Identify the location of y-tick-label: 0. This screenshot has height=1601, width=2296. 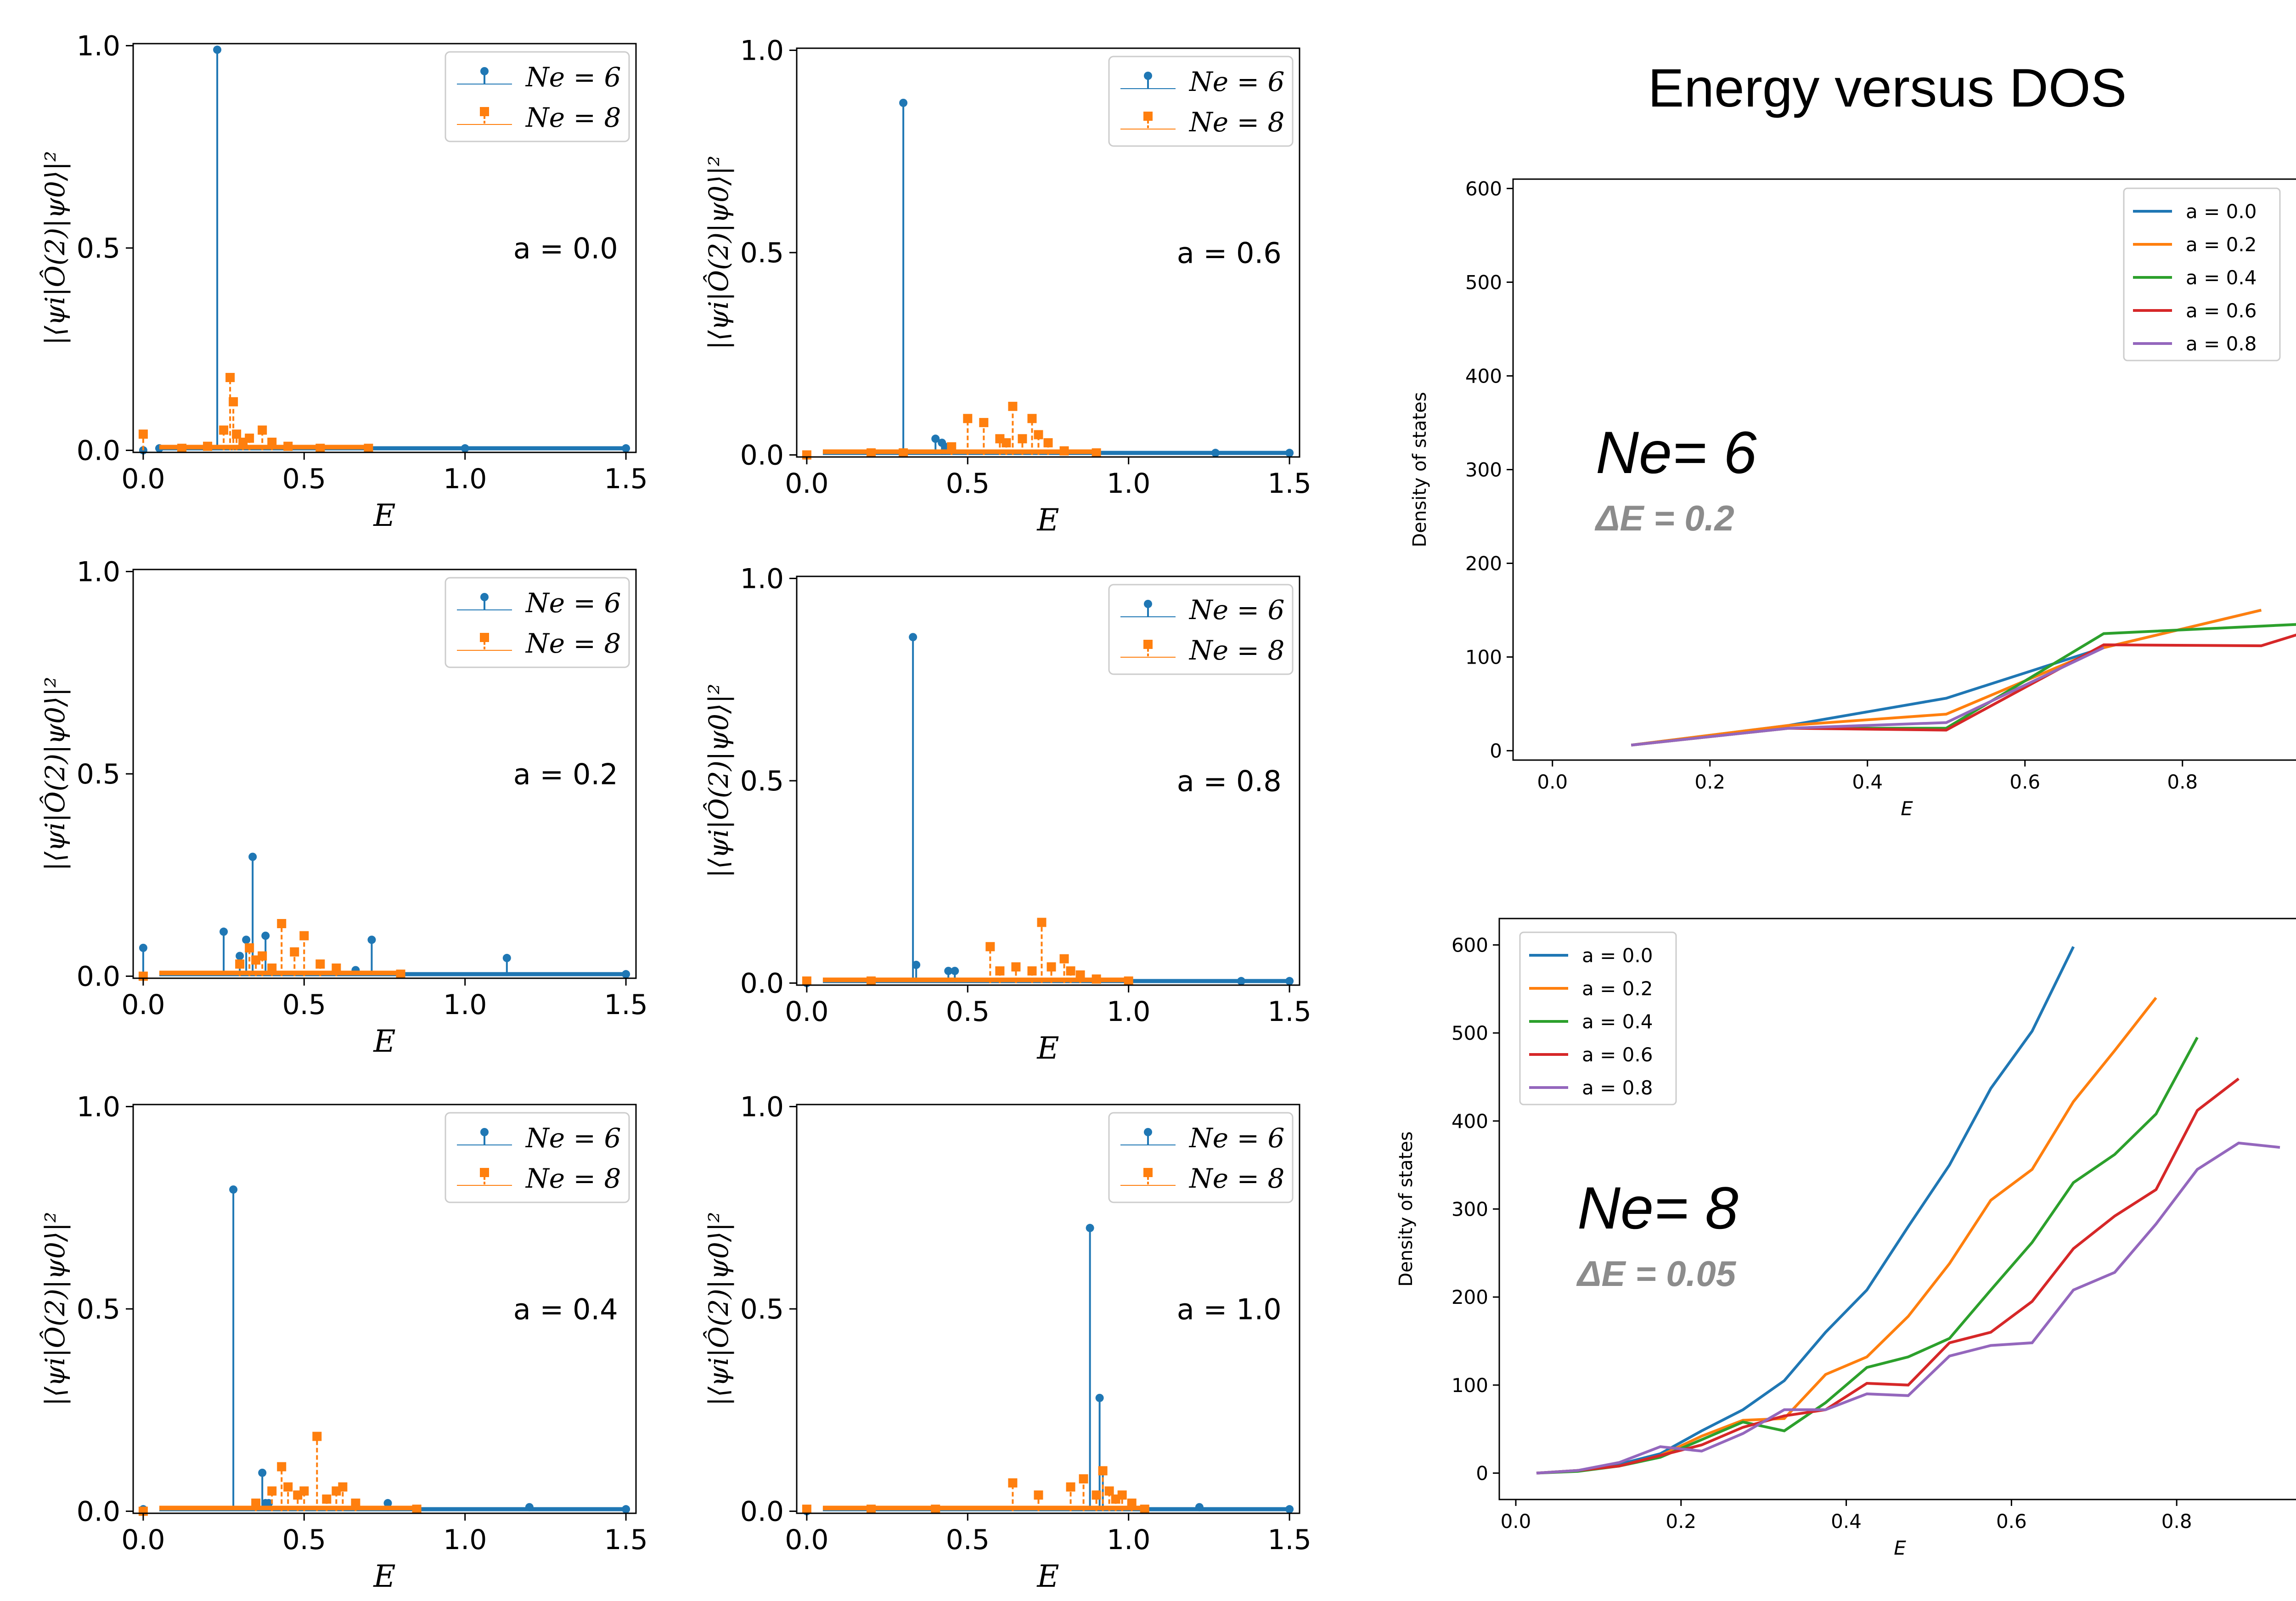
(1496, 751).